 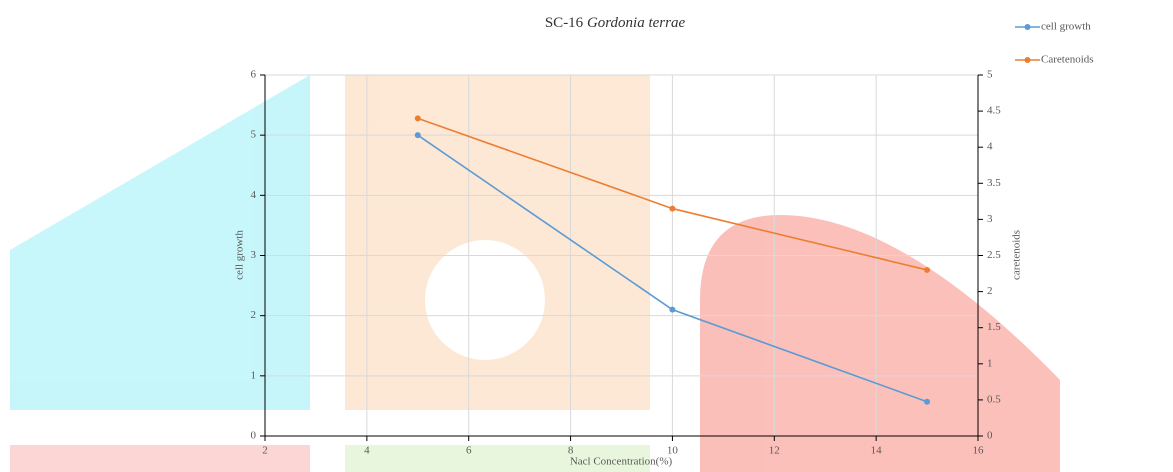 What do you see at coordinates (1067, 60) in the screenshot?
I see `legend-label: Caretenoids` at bounding box center [1067, 60].